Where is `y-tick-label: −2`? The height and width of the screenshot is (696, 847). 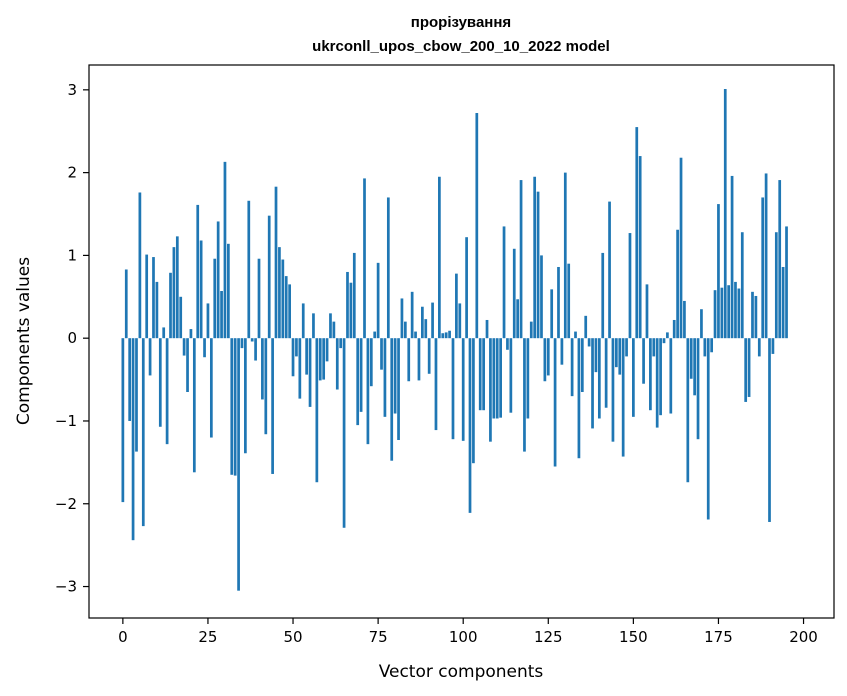
y-tick-label: −2 is located at coordinates (66, 504).